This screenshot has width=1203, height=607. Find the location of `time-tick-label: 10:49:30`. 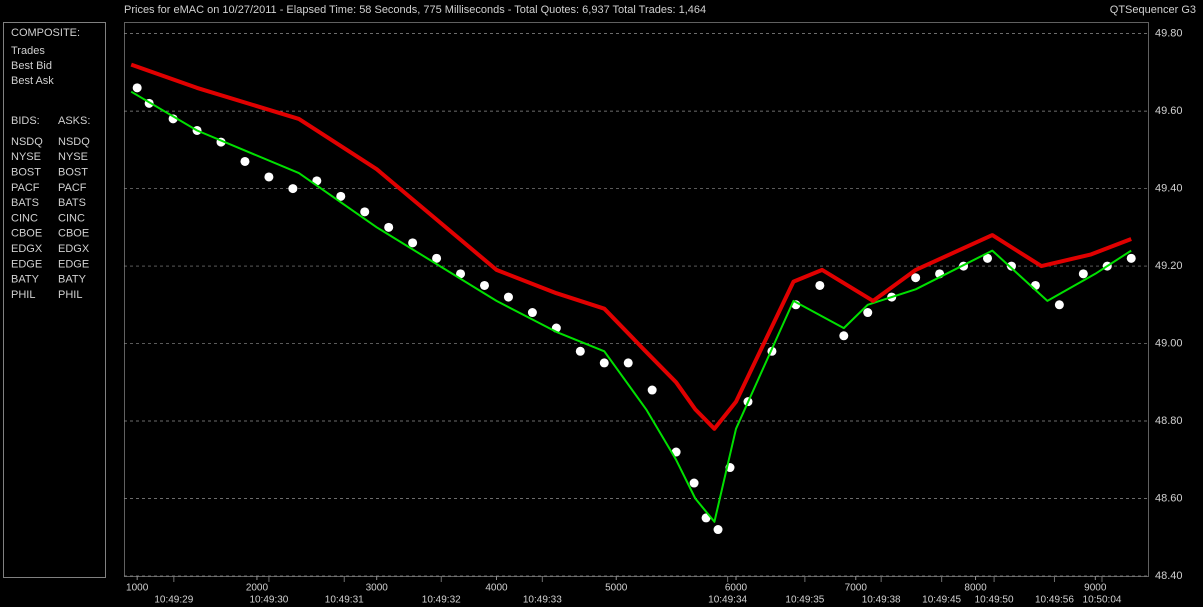

time-tick-label: 10:49:30 is located at coordinates (268, 600).